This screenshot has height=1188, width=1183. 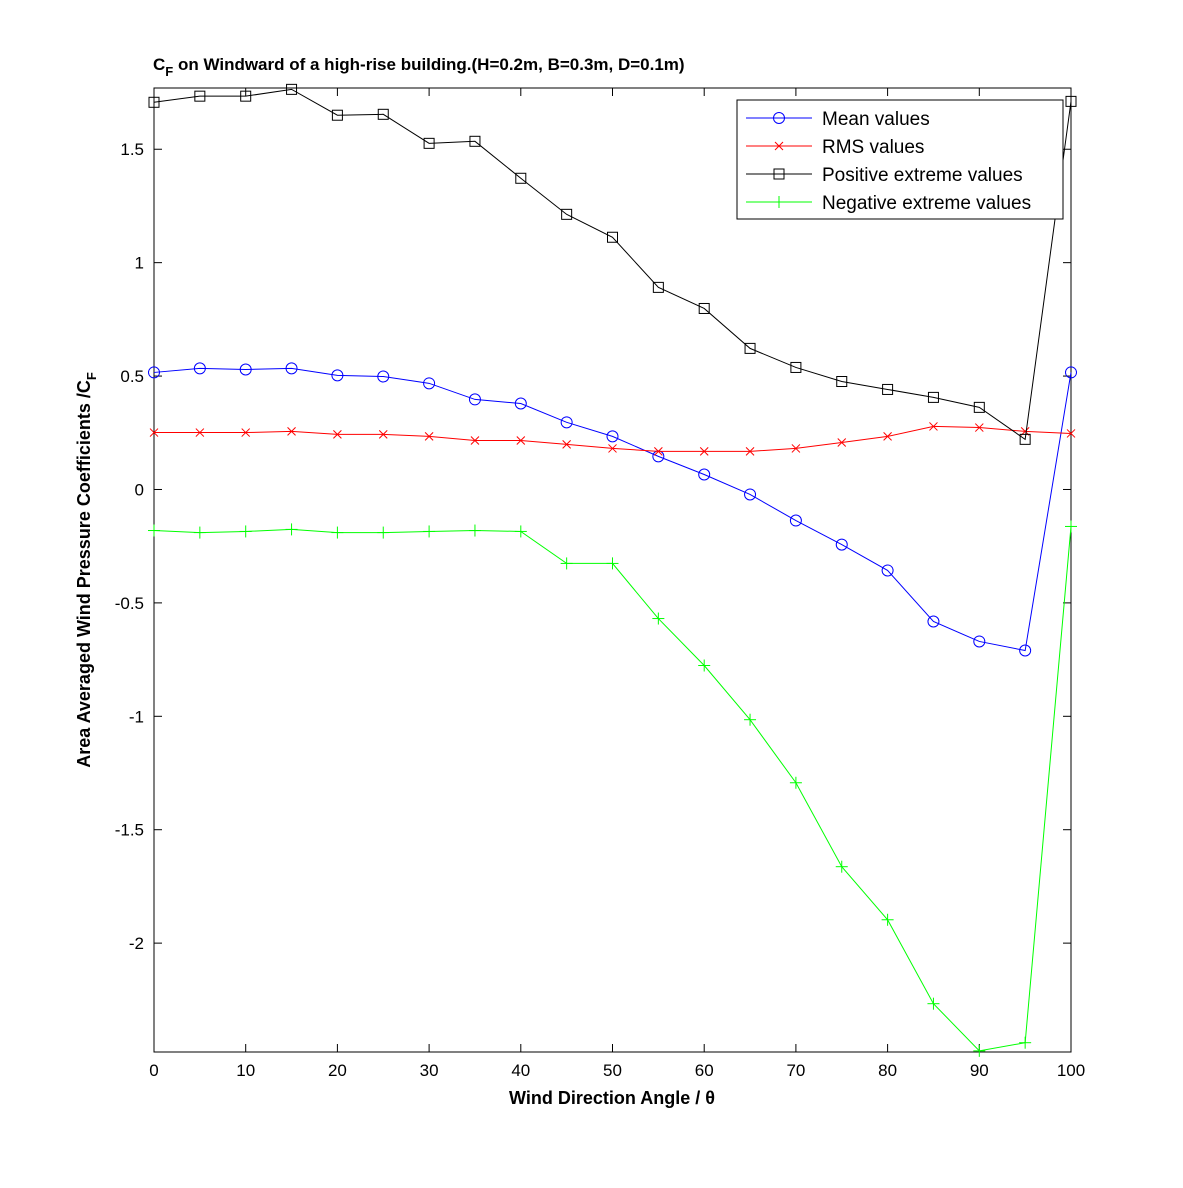 I want to click on y-tick-label: 0, so click(x=139, y=489).